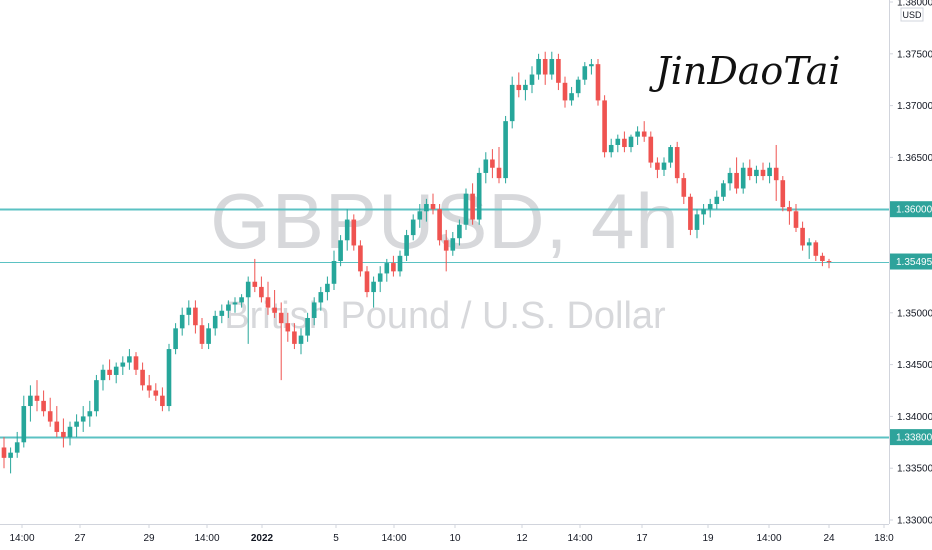  I want to click on level-price-badge-box, so click(911, 209).